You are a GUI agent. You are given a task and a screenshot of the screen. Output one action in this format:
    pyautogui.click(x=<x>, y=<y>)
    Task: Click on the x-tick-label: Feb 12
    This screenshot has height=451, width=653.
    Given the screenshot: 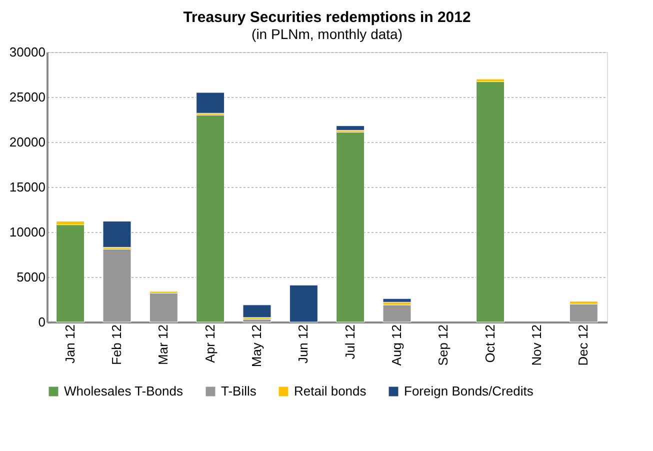 What is the action you would take?
    pyautogui.click(x=116, y=344)
    